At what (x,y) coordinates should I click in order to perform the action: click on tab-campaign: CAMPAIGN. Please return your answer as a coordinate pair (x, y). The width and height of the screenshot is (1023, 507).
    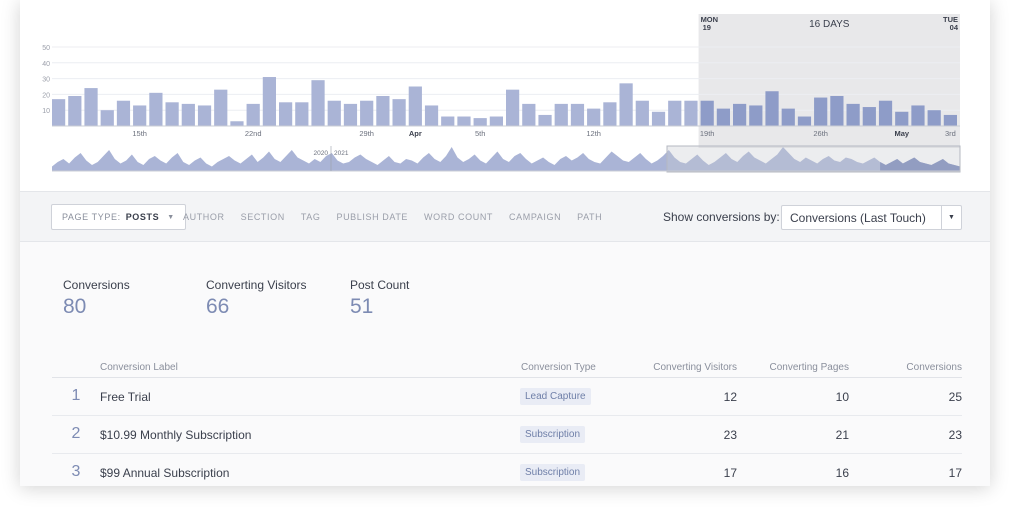
    Looking at the image, I should click on (535, 217).